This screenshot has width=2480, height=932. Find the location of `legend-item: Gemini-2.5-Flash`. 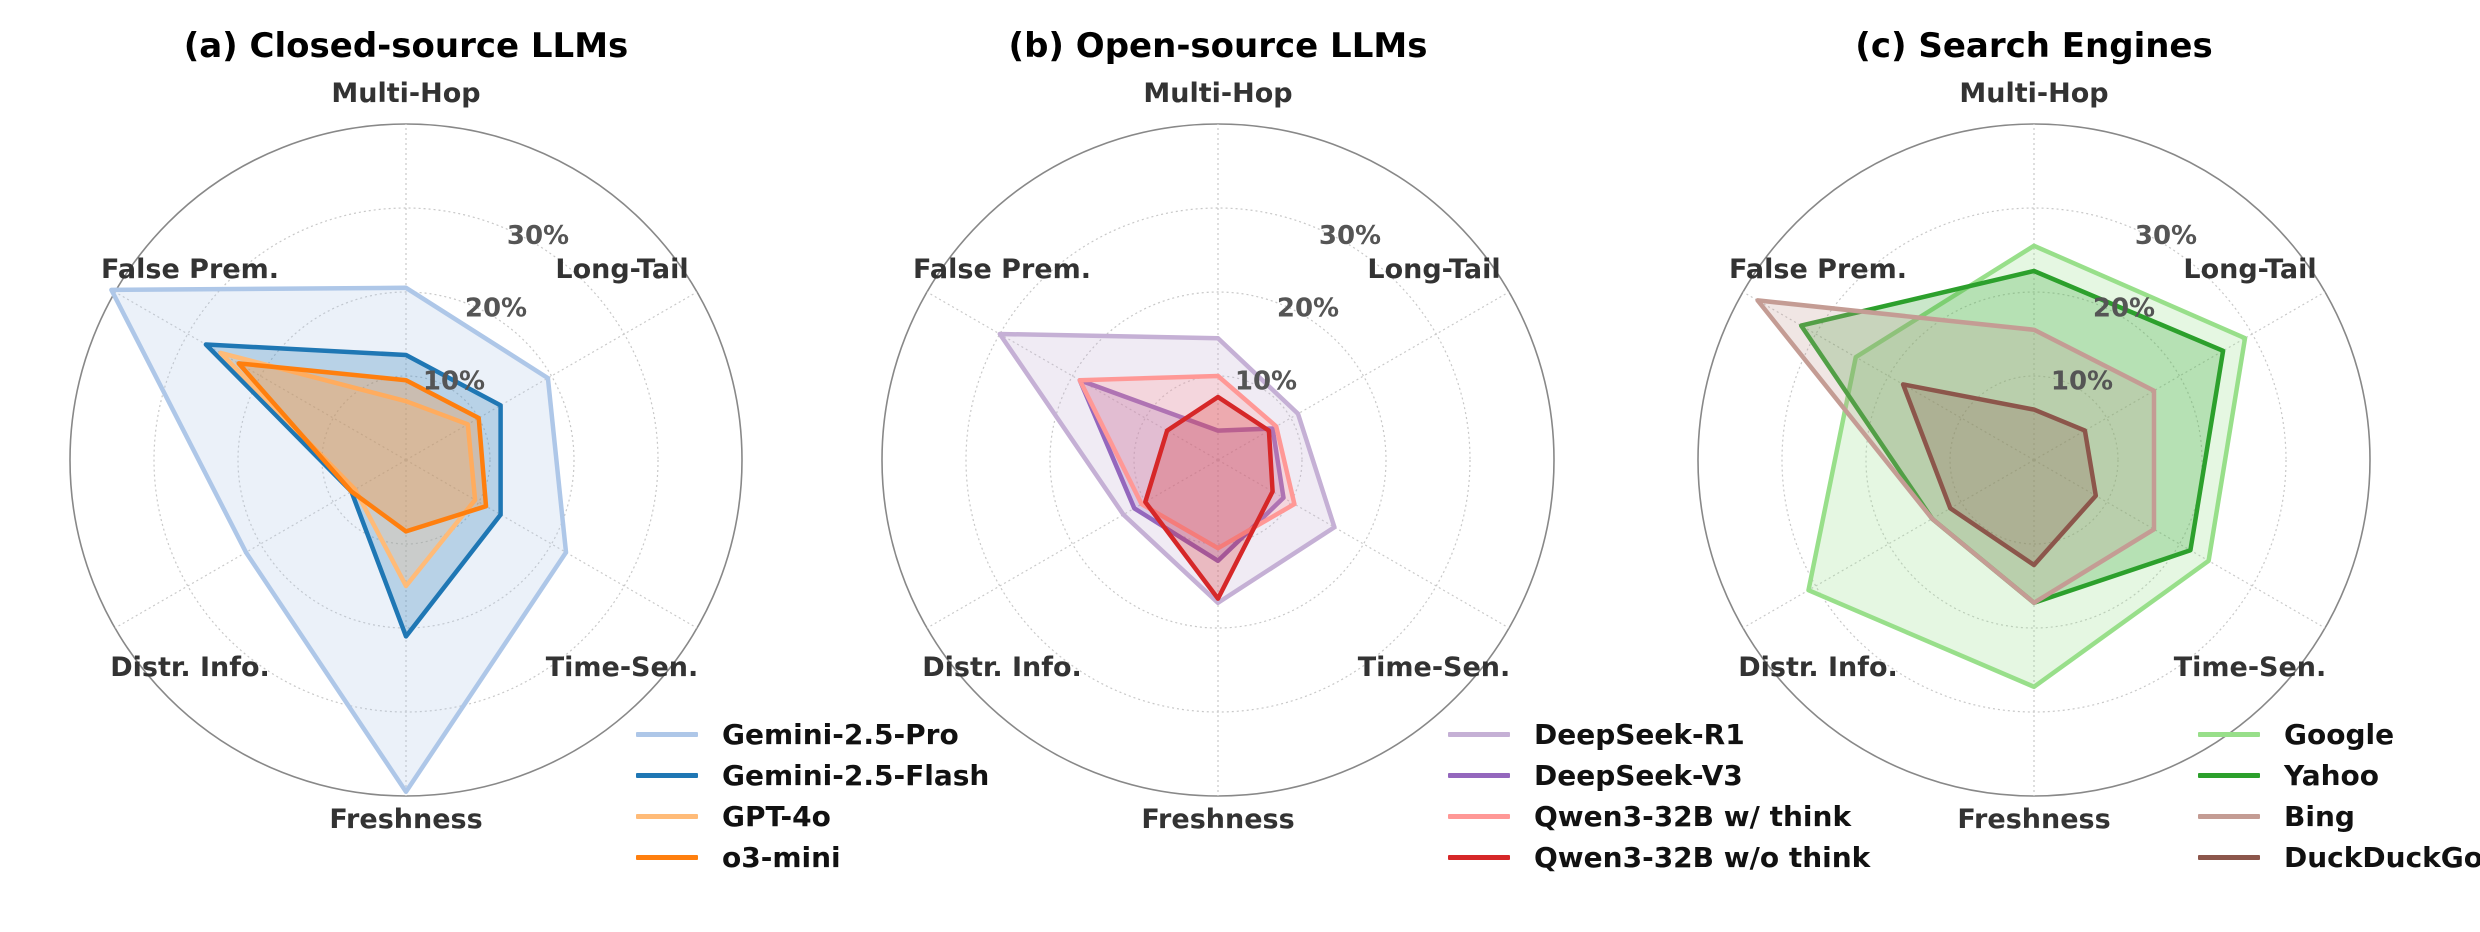

legend-item: Gemini-2.5-Flash is located at coordinates (812, 775).